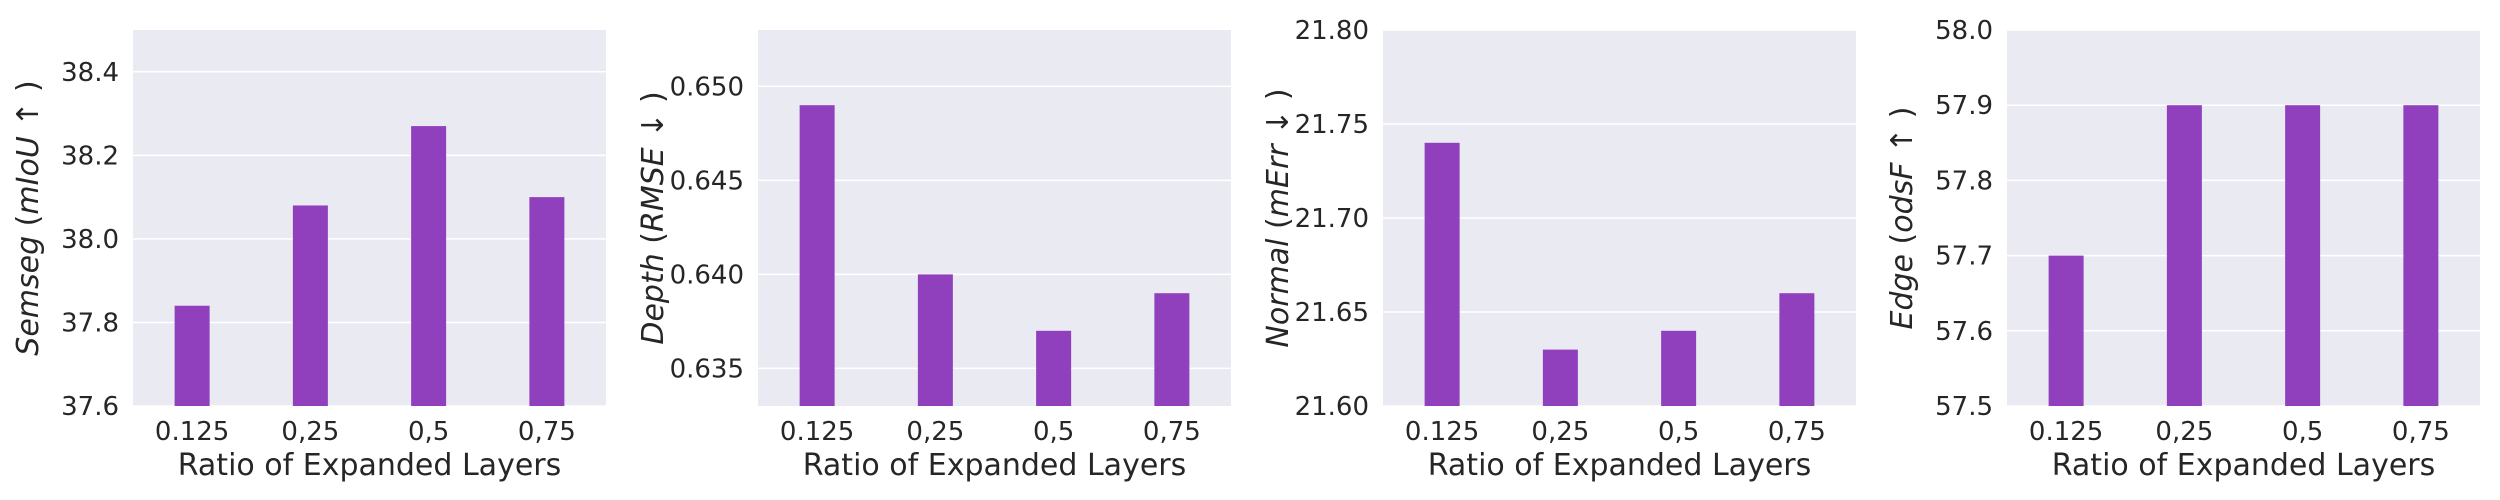  Describe the element at coordinates (1278, 293) in the screenshot. I see `y-axis-label-name: Normal` at that location.